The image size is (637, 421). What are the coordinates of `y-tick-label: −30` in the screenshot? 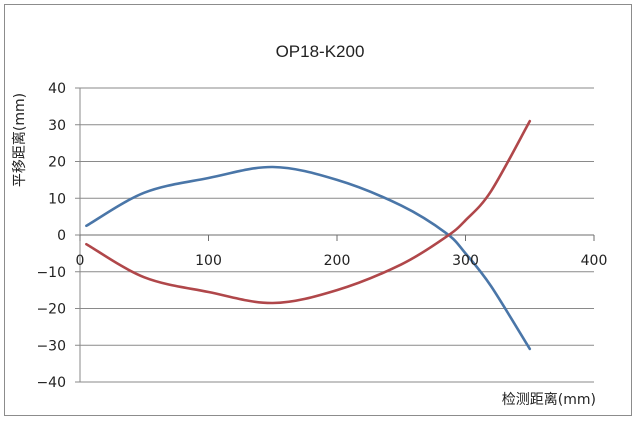 It's located at (51, 346).